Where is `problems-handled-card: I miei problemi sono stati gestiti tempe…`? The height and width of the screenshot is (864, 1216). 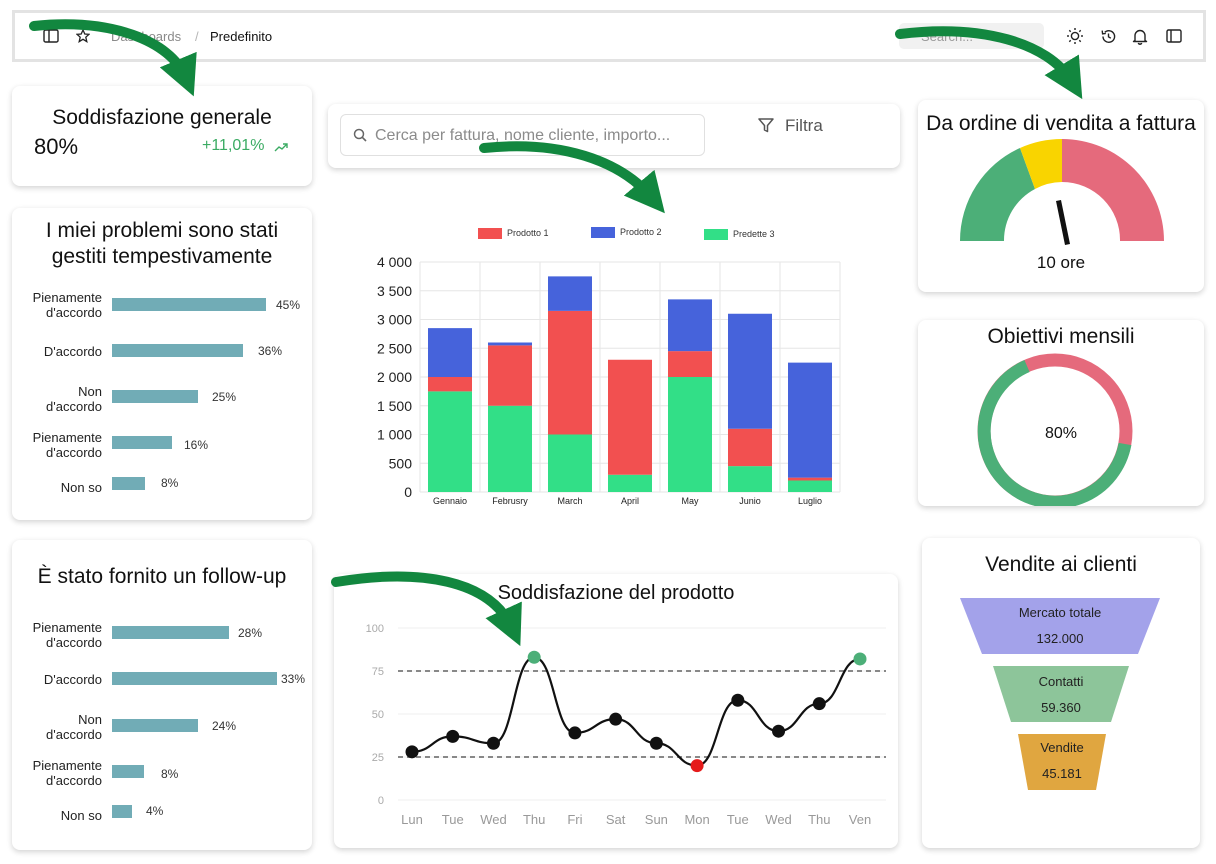 problems-handled-card: I miei problemi sono stati gestiti tempe… is located at coordinates (162, 364).